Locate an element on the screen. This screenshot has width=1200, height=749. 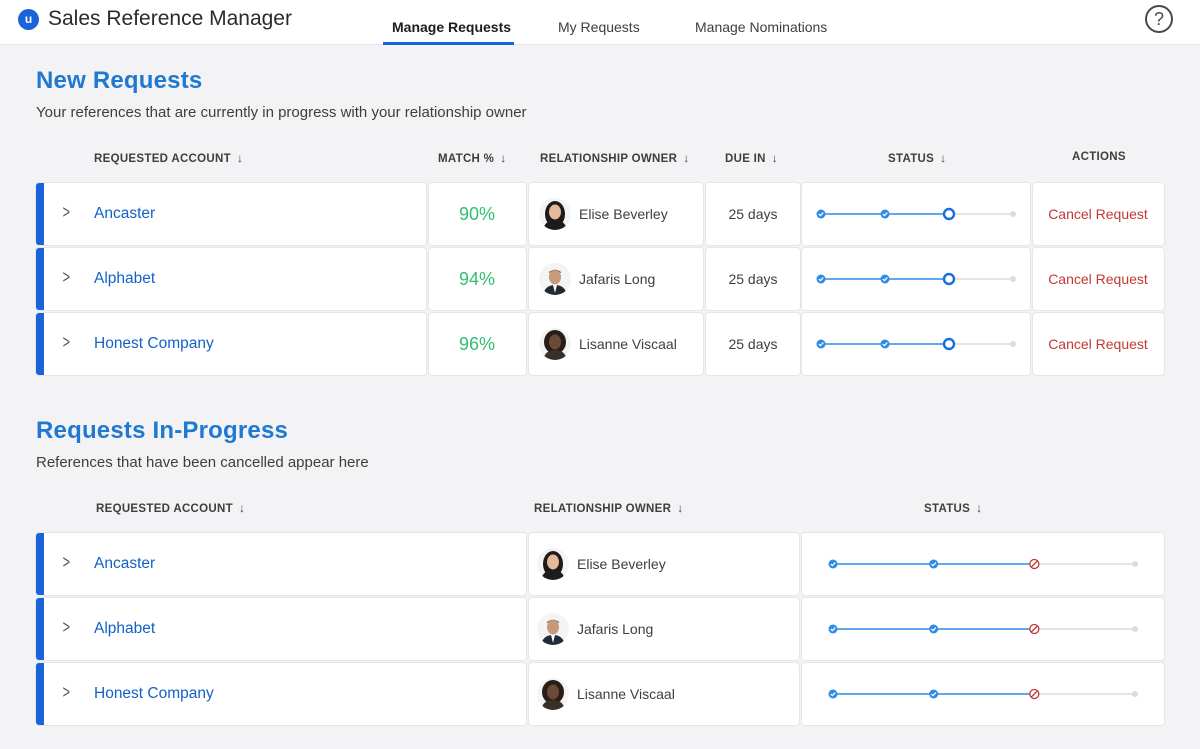
tab-manage-requests: Manage Requests is located at coordinates (452, 27).